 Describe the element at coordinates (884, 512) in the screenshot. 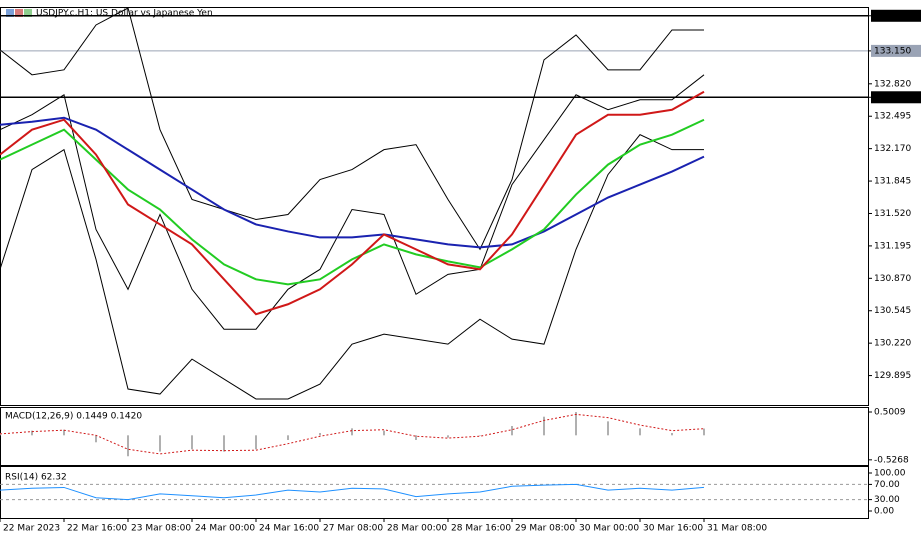

I see `y-tick-label: 0.00` at that location.